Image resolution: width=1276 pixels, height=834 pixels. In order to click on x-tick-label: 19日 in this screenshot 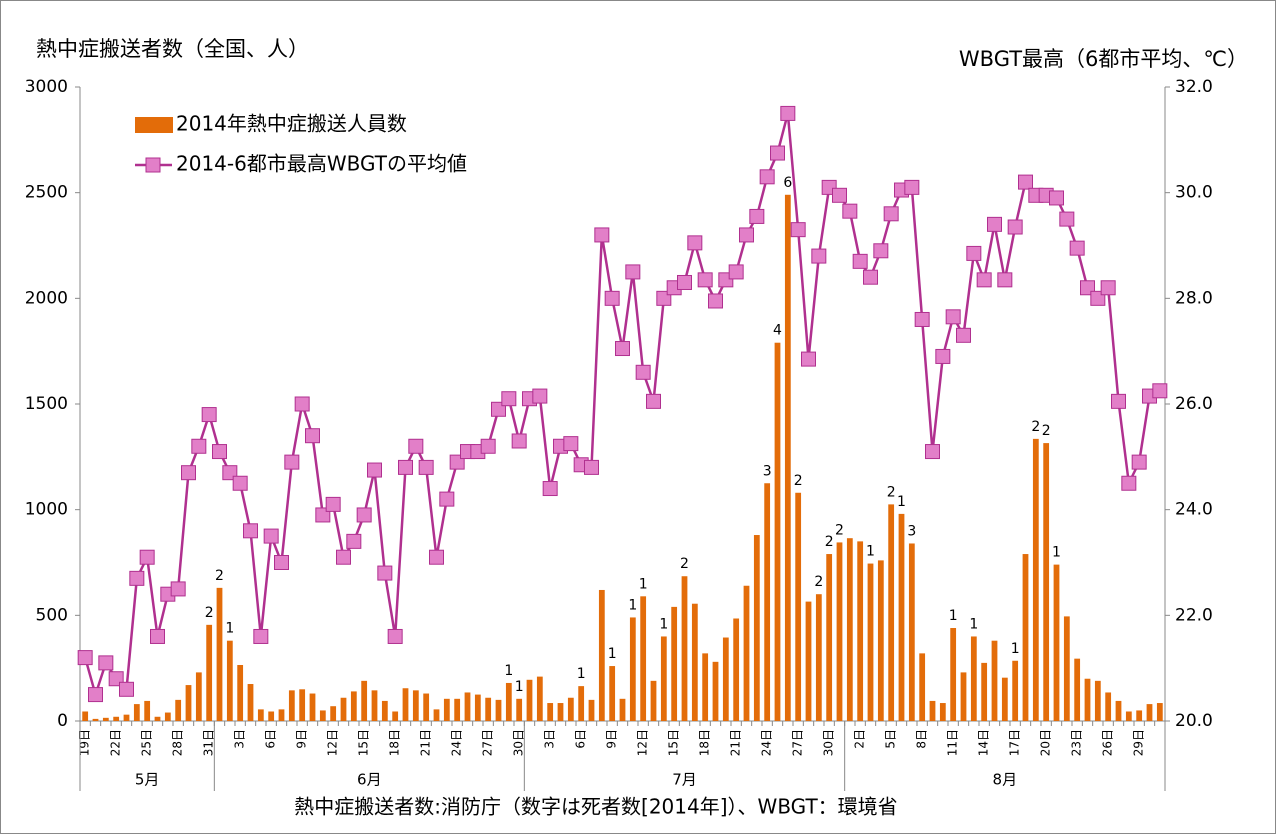, I will do `click(85, 742)`.